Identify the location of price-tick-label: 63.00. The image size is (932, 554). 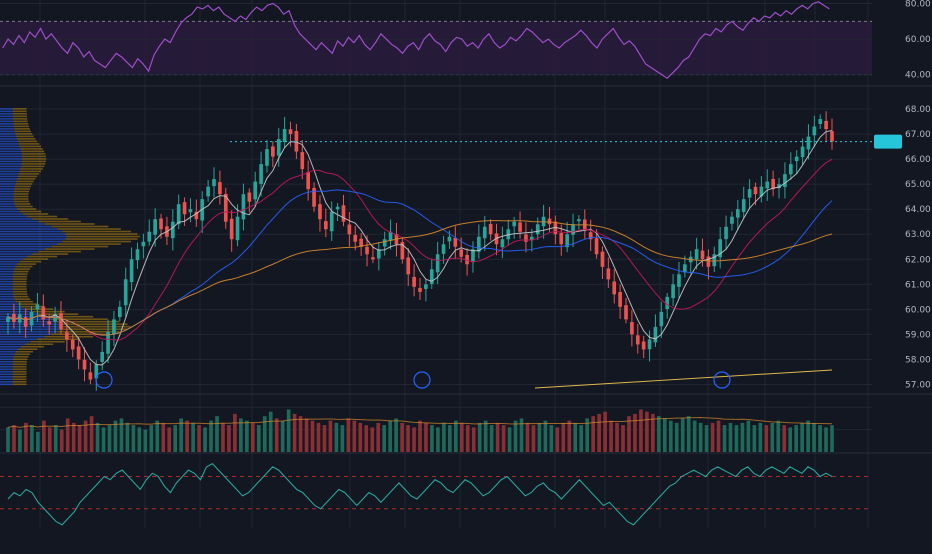
(918, 235).